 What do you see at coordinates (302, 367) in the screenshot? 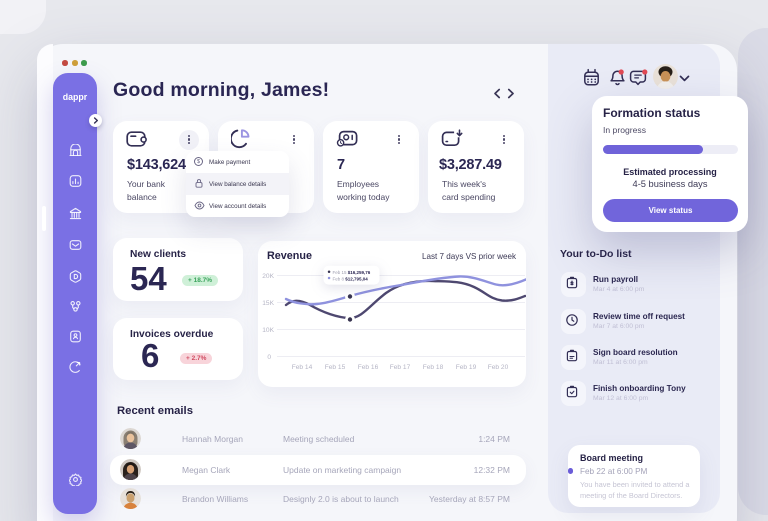
I see `svg-text: Feb 14` at bounding box center [302, 367].